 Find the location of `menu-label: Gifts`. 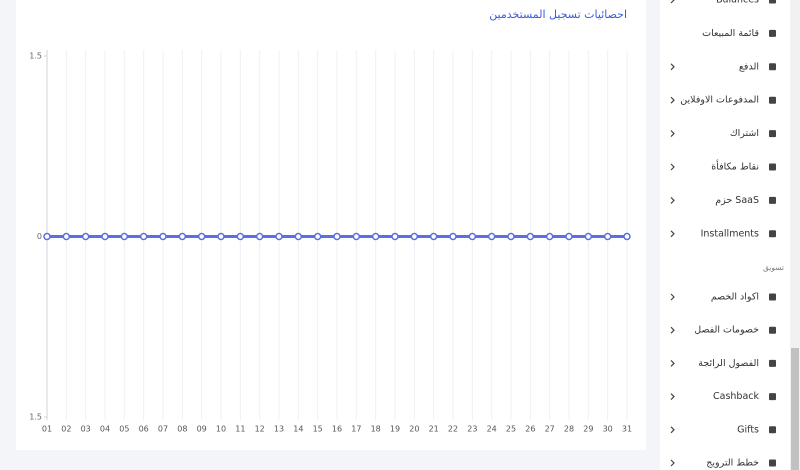

menu-label: Gifts is located at coordinates (748, 429).